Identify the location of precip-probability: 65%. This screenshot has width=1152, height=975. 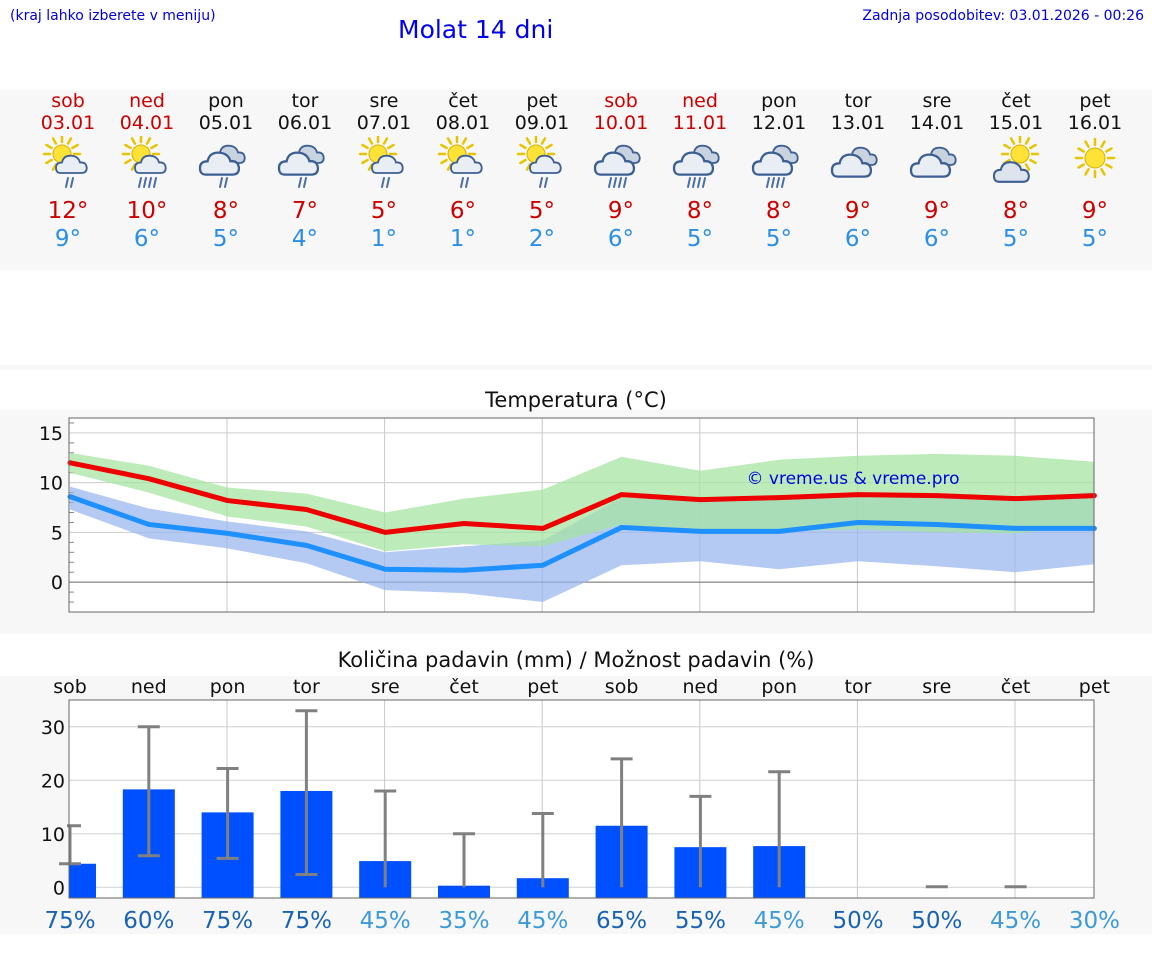
(621, 921).